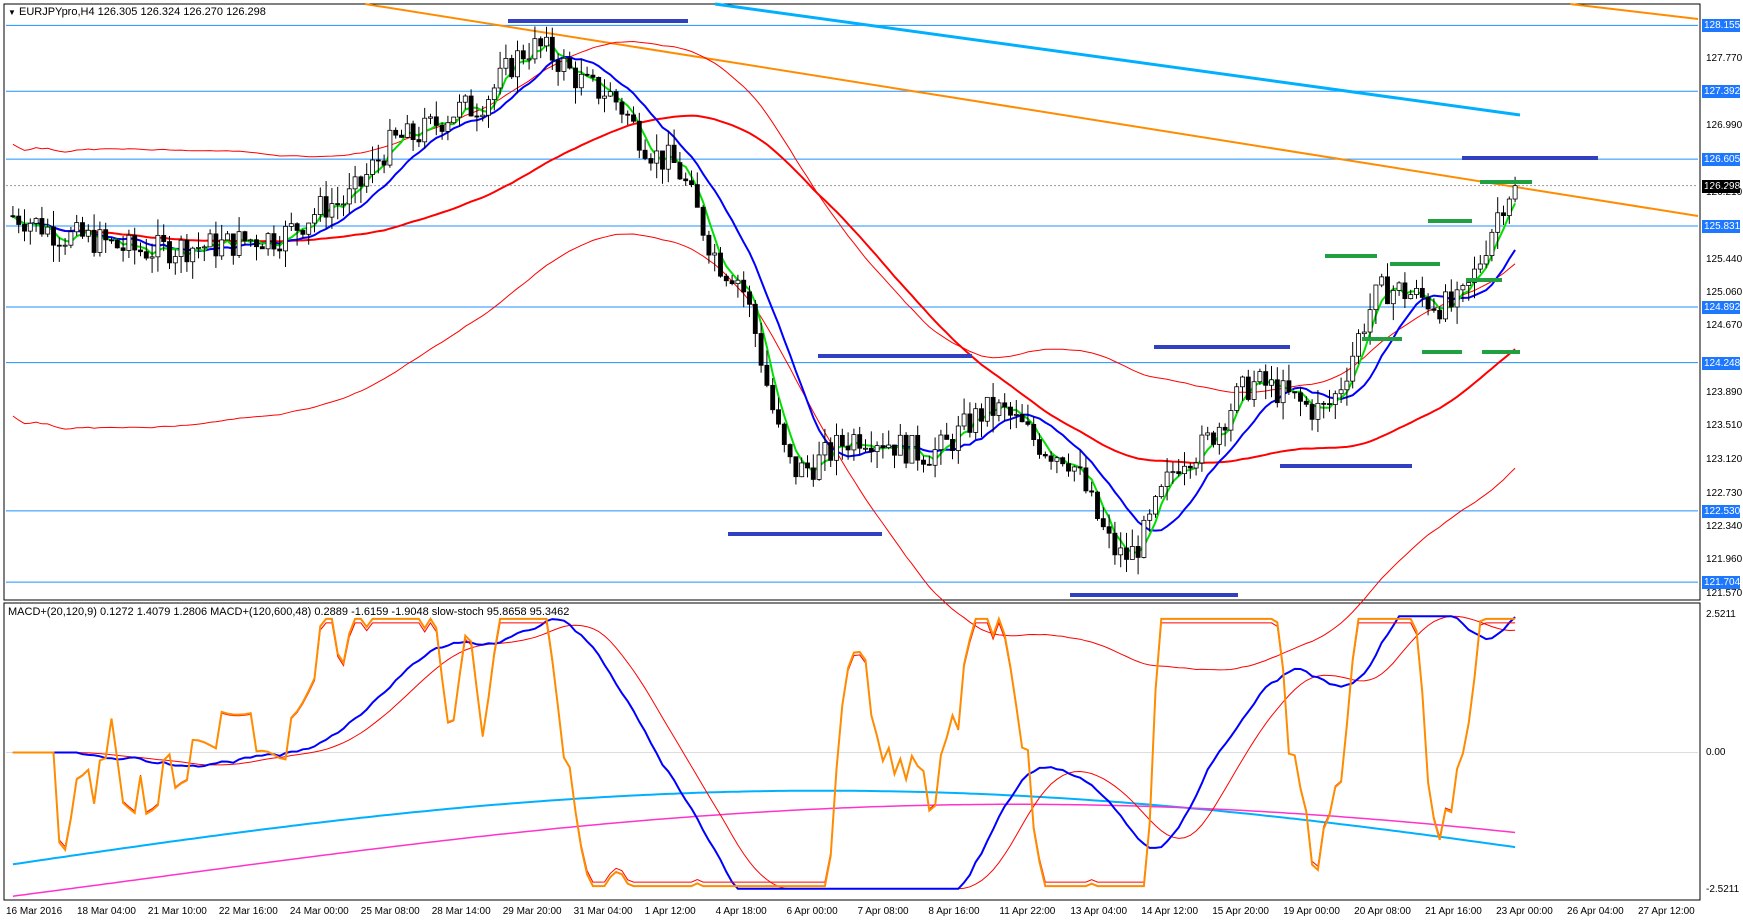 This screenshot has width=1743, height=922. What do you see at coordinates (1117, 59) in the screenshot?
I see `cyan-trendline` at bounding box center [1117, 59].